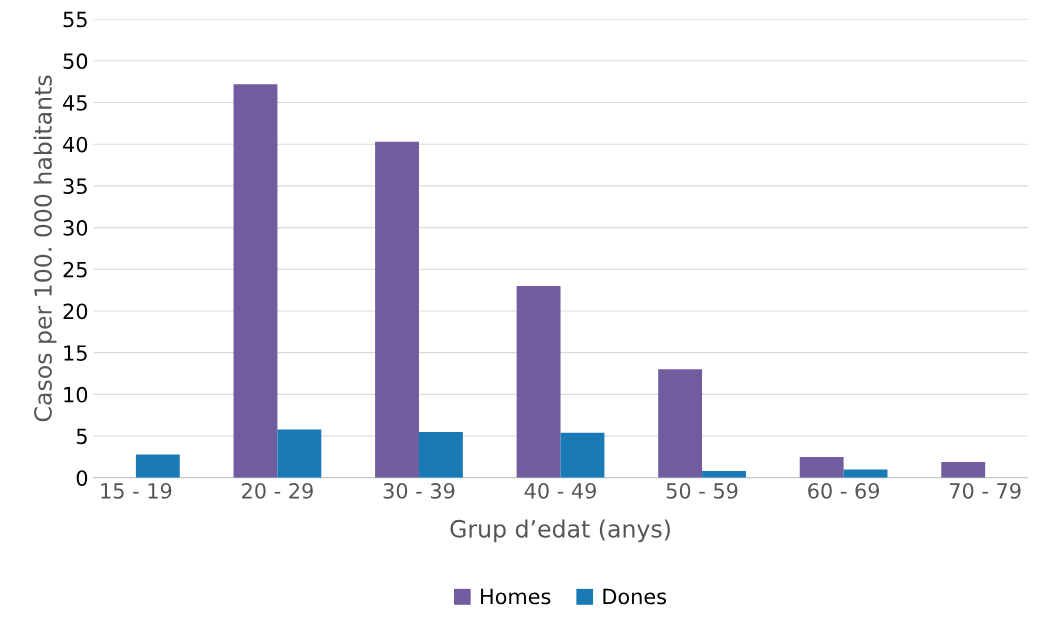 This screenshot has width=1038, height=637. What do you see at coordinates (81, 436) in the screenshot?
I see `y-tick-label: 5` at bounding box center [81, 436].